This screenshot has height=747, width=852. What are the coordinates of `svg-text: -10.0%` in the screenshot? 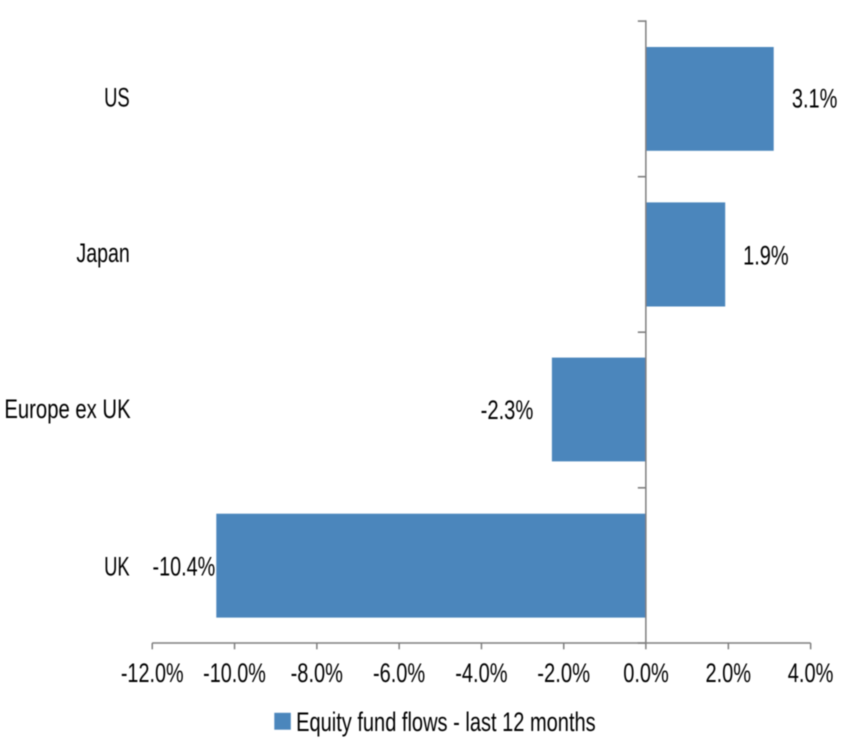 It's located at (234, 673).